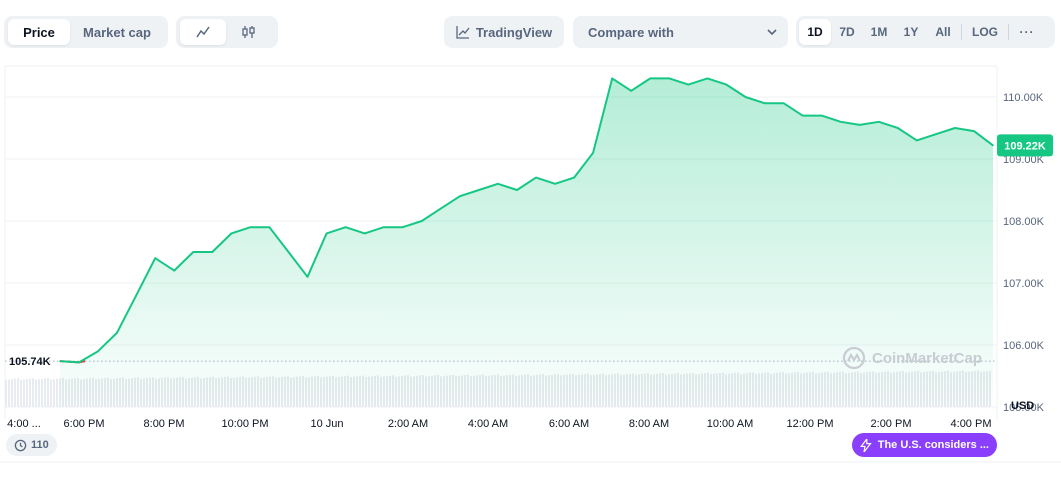 This screenshot has width=1061, height=478. Describe the element at coordinates (569, 424) in the screenshot. I see `x-tick-label: 6:00 AM` at that location.